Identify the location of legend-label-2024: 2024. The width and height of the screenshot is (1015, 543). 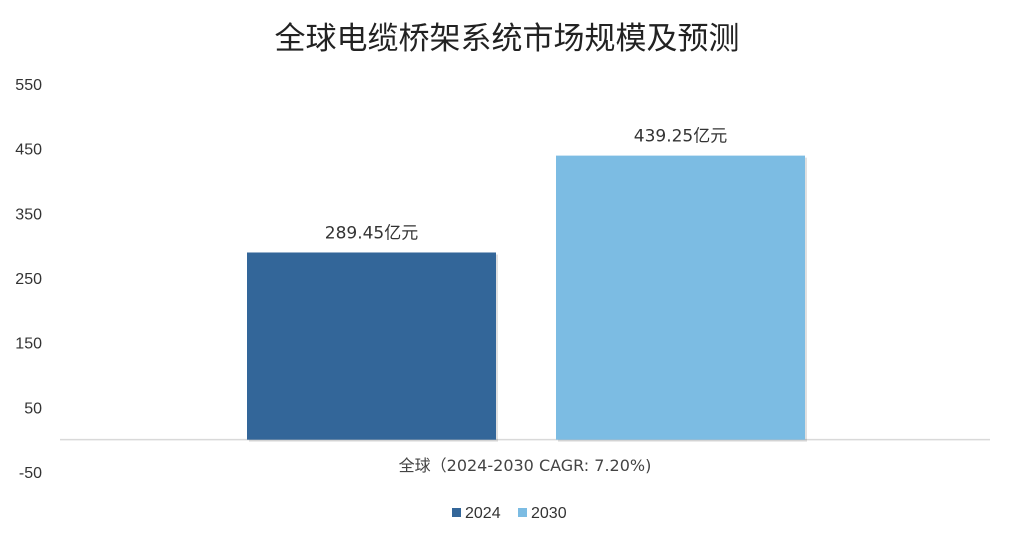
(483, 513).